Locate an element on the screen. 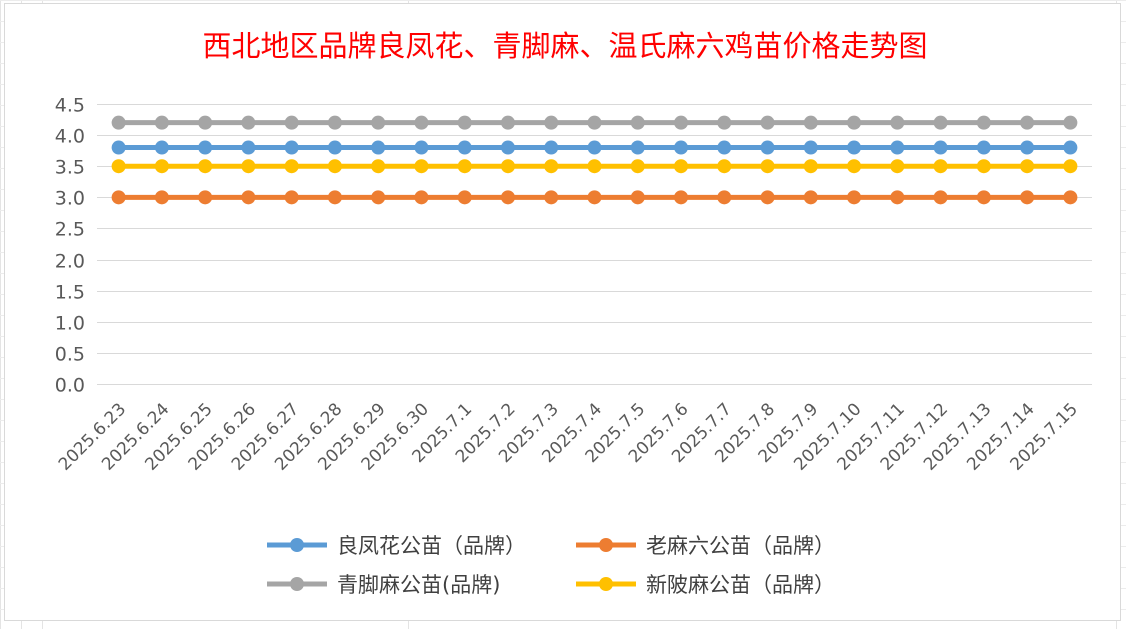 The image size is (1126, 629). y-tick-label: 1.0 is located at coordinates (70, 324).